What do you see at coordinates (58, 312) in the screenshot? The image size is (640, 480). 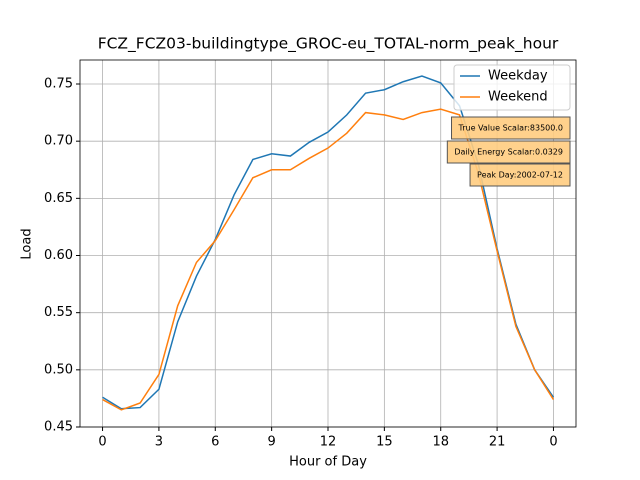 I see `y-tick-label: 0.55` at bounding box center [58, 312].